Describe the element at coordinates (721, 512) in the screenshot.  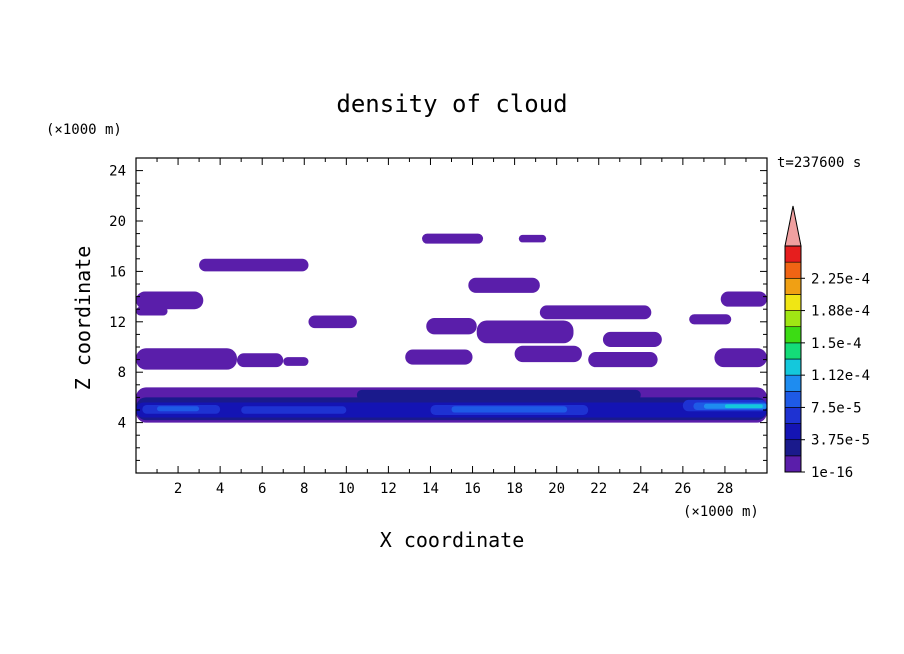
I see `x-unit-label: (×1000 m)` at that location.